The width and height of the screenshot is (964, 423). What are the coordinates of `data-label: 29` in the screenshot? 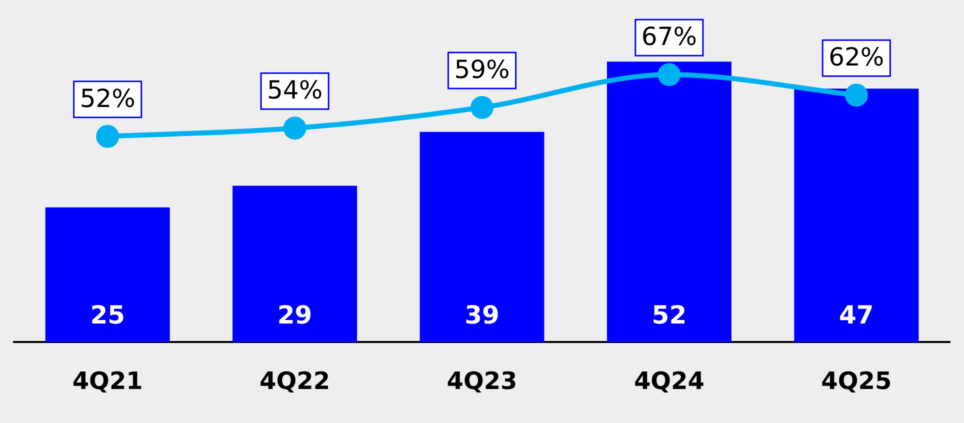 It's located at (294, 315).